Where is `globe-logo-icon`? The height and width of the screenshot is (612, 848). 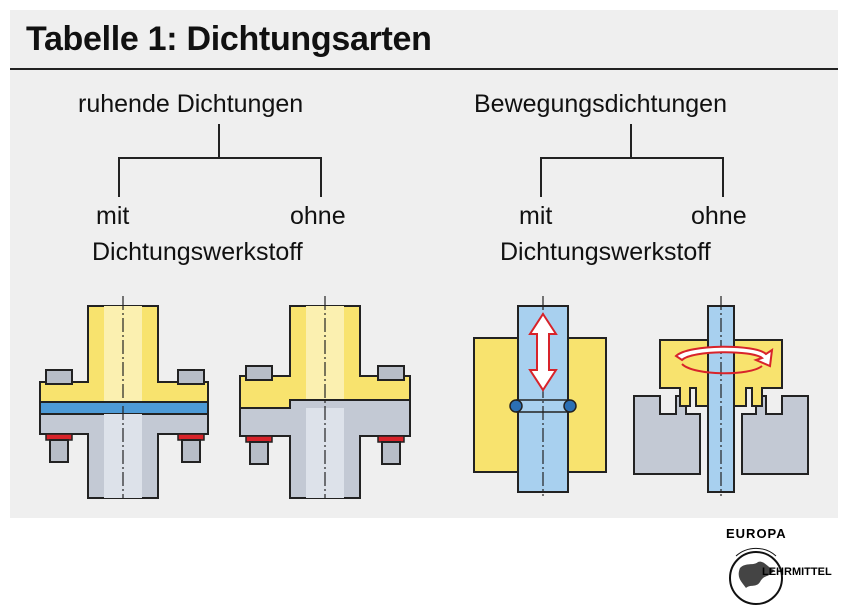
globe-logo-icon is located at coordinates (756, 576).